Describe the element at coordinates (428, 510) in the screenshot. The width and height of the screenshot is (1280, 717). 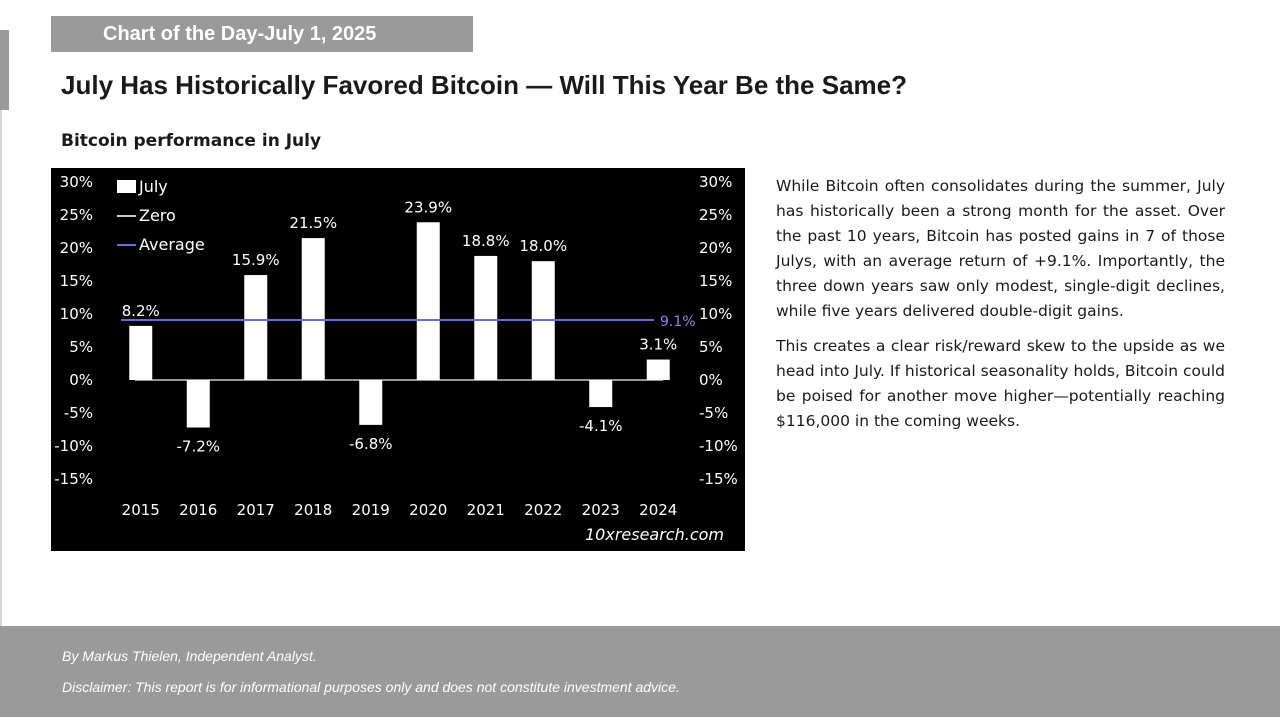
I see `x-tick-label-2020: 2020` at that location.